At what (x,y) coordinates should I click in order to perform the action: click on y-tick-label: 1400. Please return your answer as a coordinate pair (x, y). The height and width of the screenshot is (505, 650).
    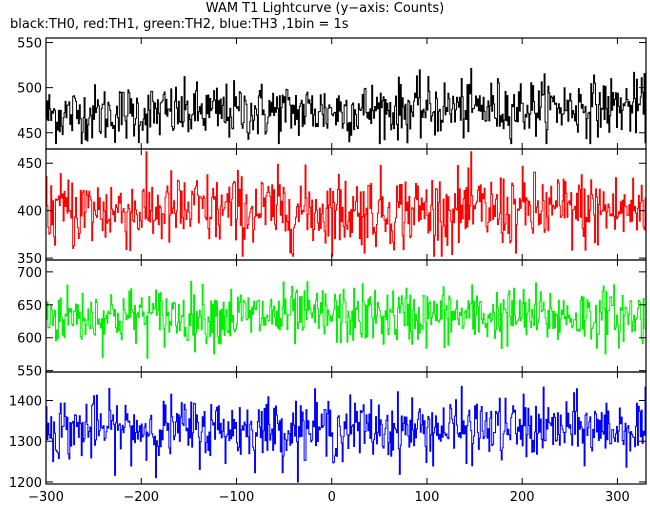
    Looking at the image, I should click on (25, 402).